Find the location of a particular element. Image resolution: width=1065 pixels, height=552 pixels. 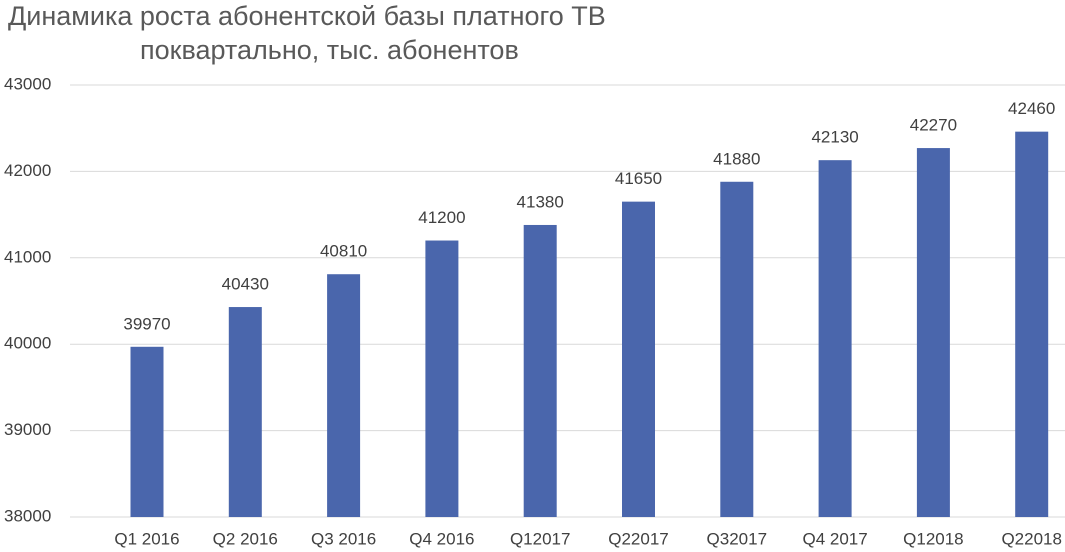

value-label: 41880 is located at coordinates (736, 158).